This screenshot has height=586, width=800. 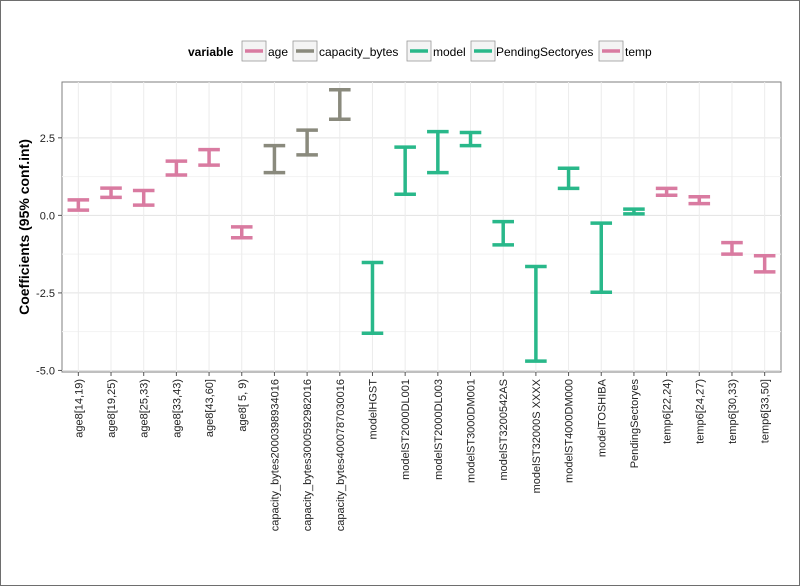 What do you see at coordinates (570, 431) in the screenshot?
I see `x-tick-label: modelST4000DM000` at bounding box center [570, 431].